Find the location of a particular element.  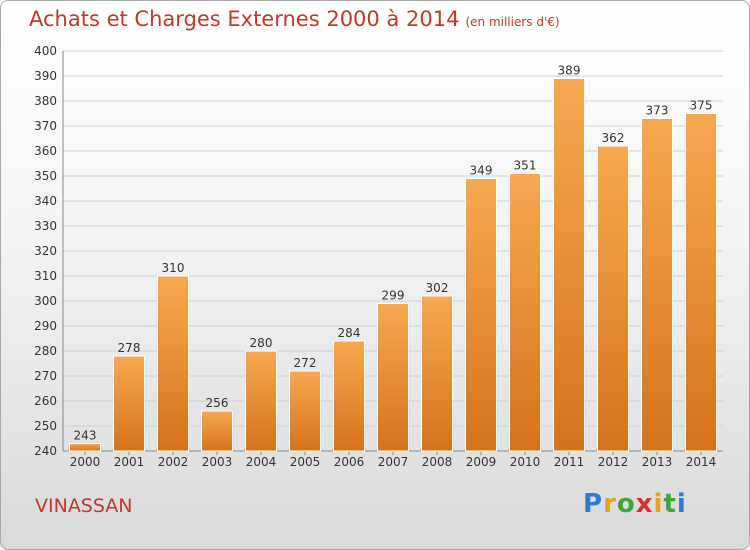

data-label-2014: 375 is located at coordinates (701, 106).